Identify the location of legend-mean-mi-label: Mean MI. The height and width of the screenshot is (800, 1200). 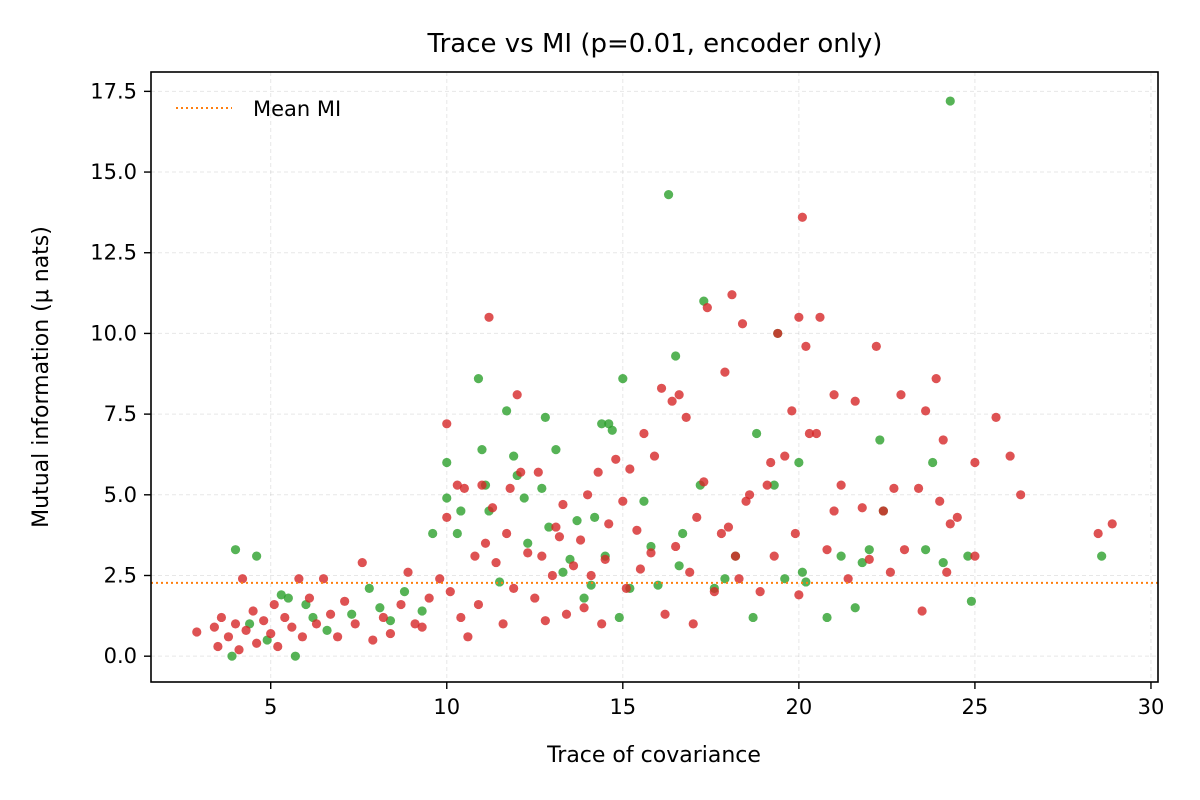
(297, 109).